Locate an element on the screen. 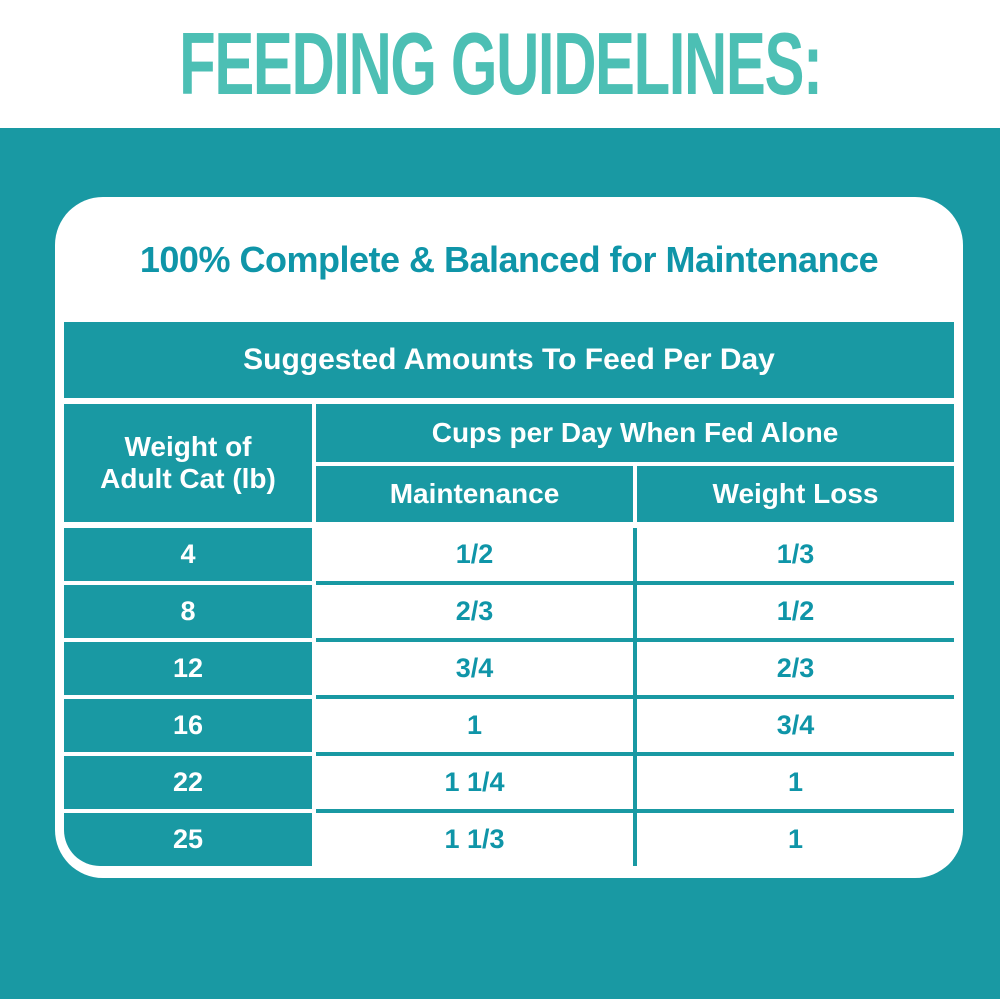 The image size is (1000, 999). weight-loss-cell: 1/3 is located at coordinates (795, 554).